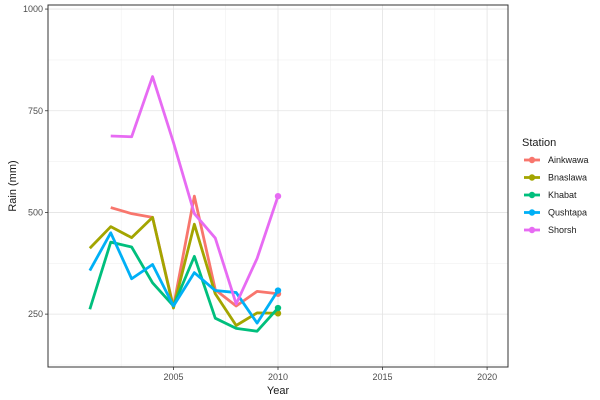  I want to click on legend-item-shorsh: Shorsh, so click(550, 230).